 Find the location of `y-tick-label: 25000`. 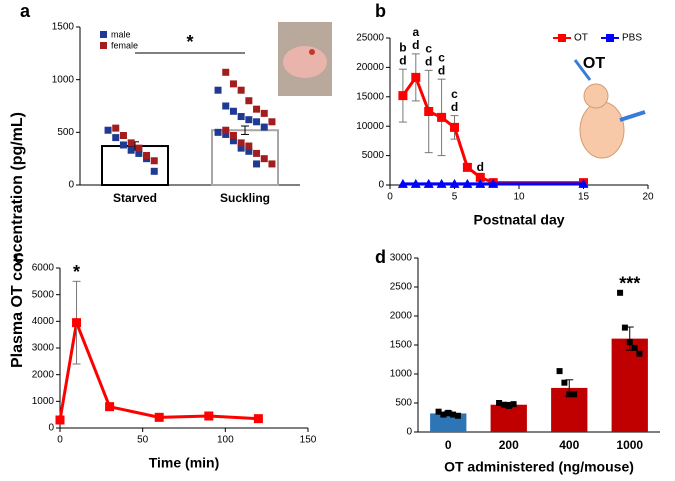

y-tick-label: 25000 is located at coordinates (370, 38).